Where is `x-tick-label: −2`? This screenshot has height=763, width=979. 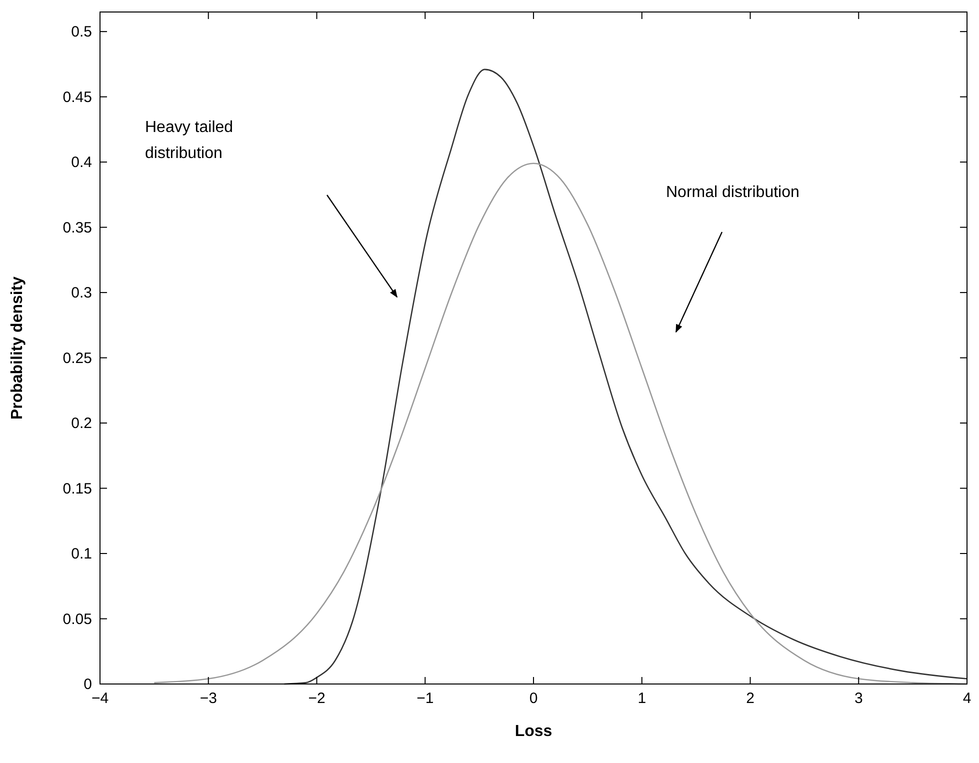 x-tick-label: −2 is located at coordinates (317, 698).